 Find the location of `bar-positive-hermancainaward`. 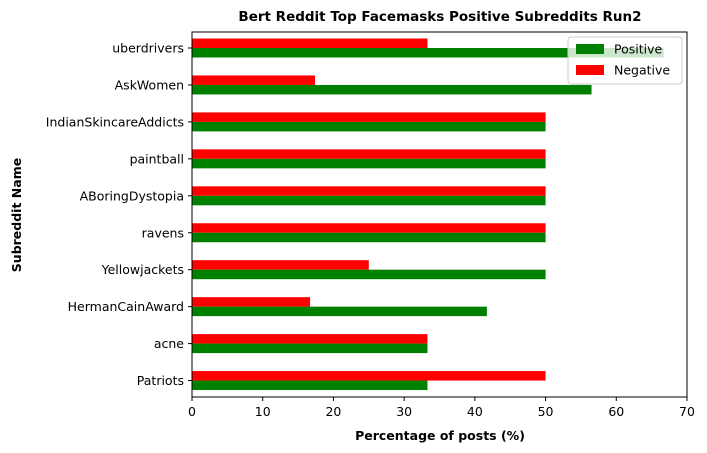

bar-positive-hermancainaward is located at coordinates (339, 311).